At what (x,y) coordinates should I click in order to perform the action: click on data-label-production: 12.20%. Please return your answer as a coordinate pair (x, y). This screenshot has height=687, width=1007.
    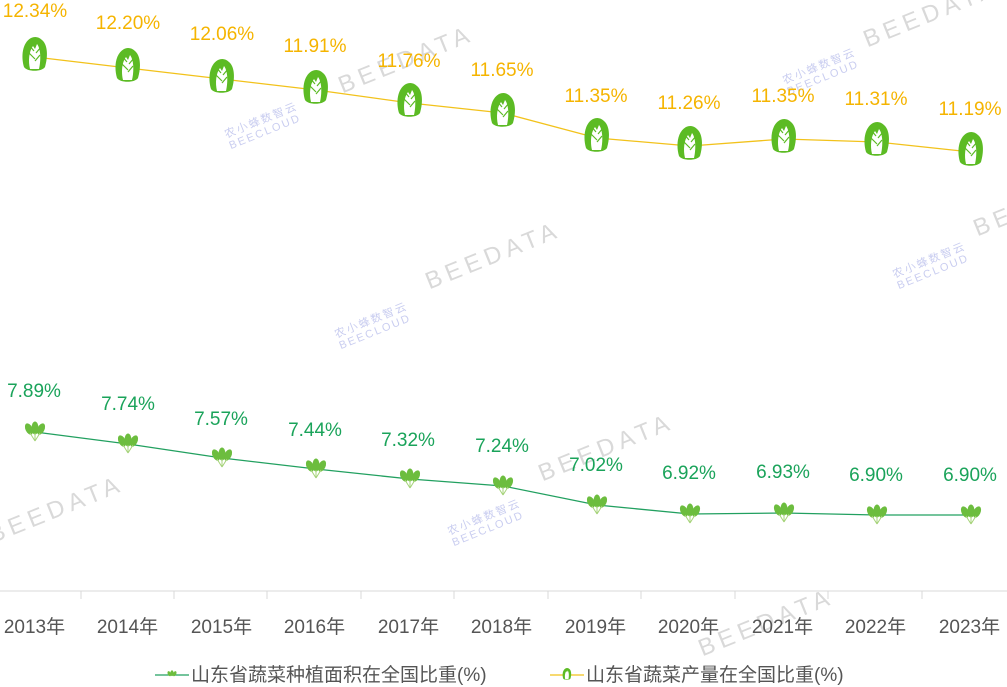
    Looking at the image, I should click on (128, 23).